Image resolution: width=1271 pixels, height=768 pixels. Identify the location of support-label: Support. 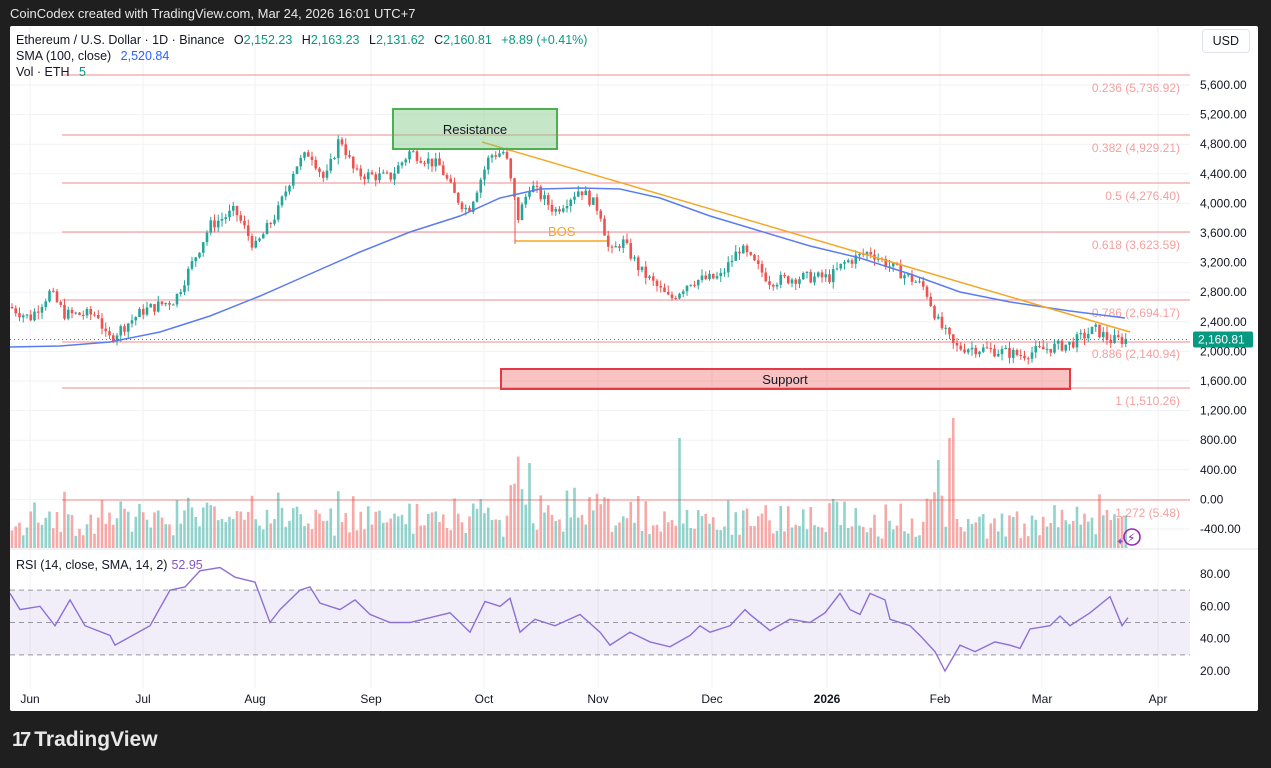
(785, 379).